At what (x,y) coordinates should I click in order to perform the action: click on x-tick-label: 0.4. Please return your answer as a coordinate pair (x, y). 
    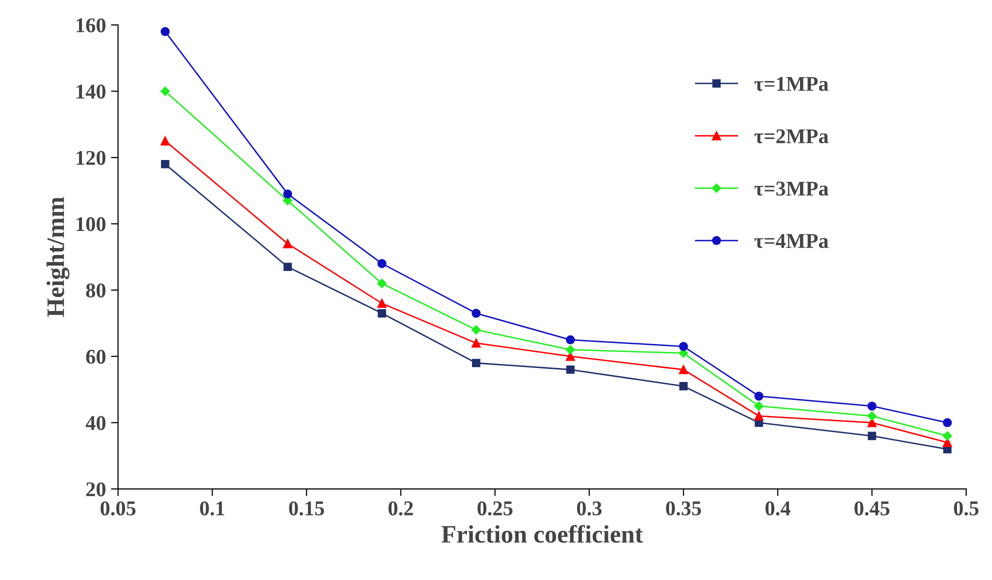
    Looking at the image, I should click on (778, 508).